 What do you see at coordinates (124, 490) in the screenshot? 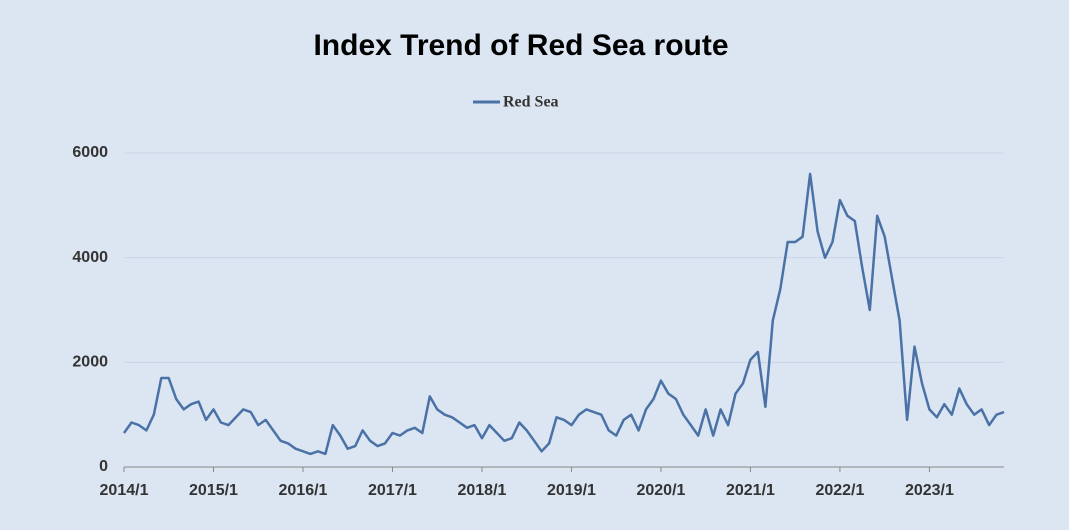
I see `x-tick-label: 2014/1` at bounding box center [124, 490].